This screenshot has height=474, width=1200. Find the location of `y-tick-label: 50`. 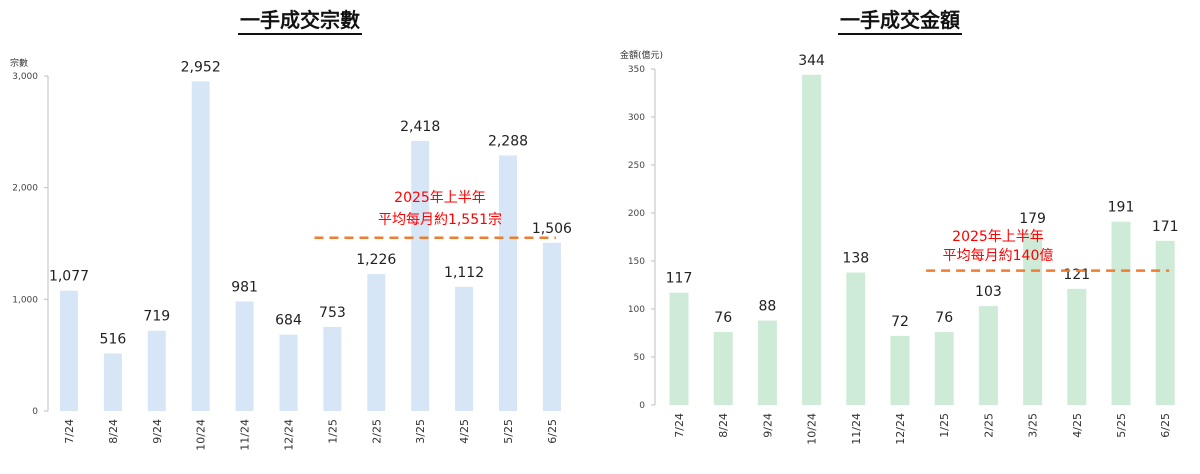

y-tick-label: 50 is located at coordinates (640, 358).